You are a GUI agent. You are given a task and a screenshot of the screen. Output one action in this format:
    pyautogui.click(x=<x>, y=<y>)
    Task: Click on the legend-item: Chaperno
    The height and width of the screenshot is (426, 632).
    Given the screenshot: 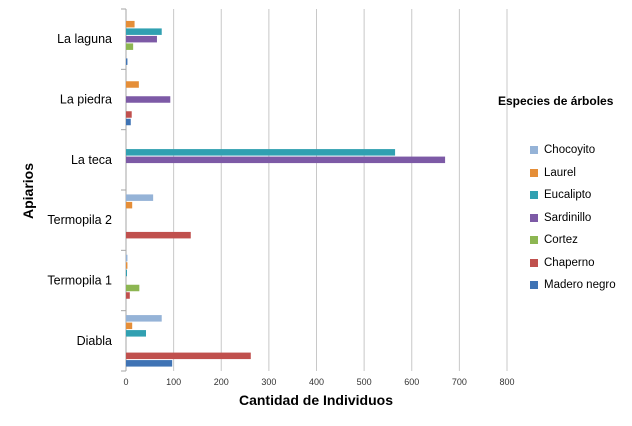 What is the action you would take?
    pyautogui.click(x=565, y=263)
    